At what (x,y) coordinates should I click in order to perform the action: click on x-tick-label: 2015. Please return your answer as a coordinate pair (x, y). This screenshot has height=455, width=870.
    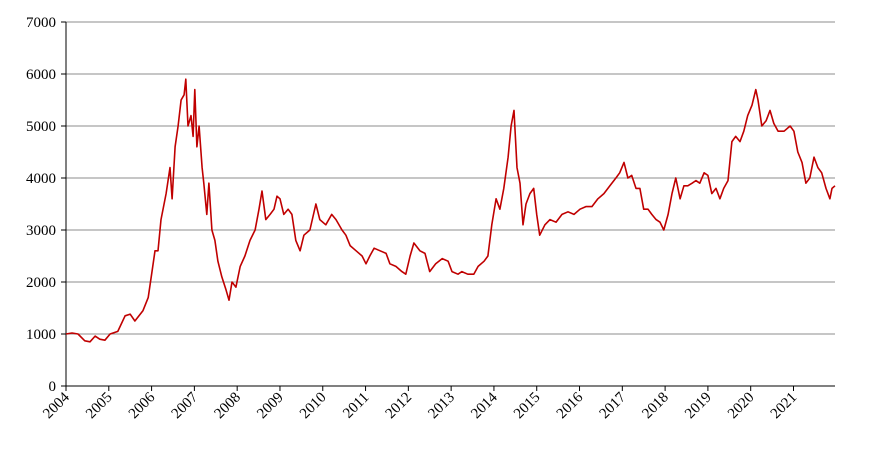
    Looking at the image, I should click on (527, 406).